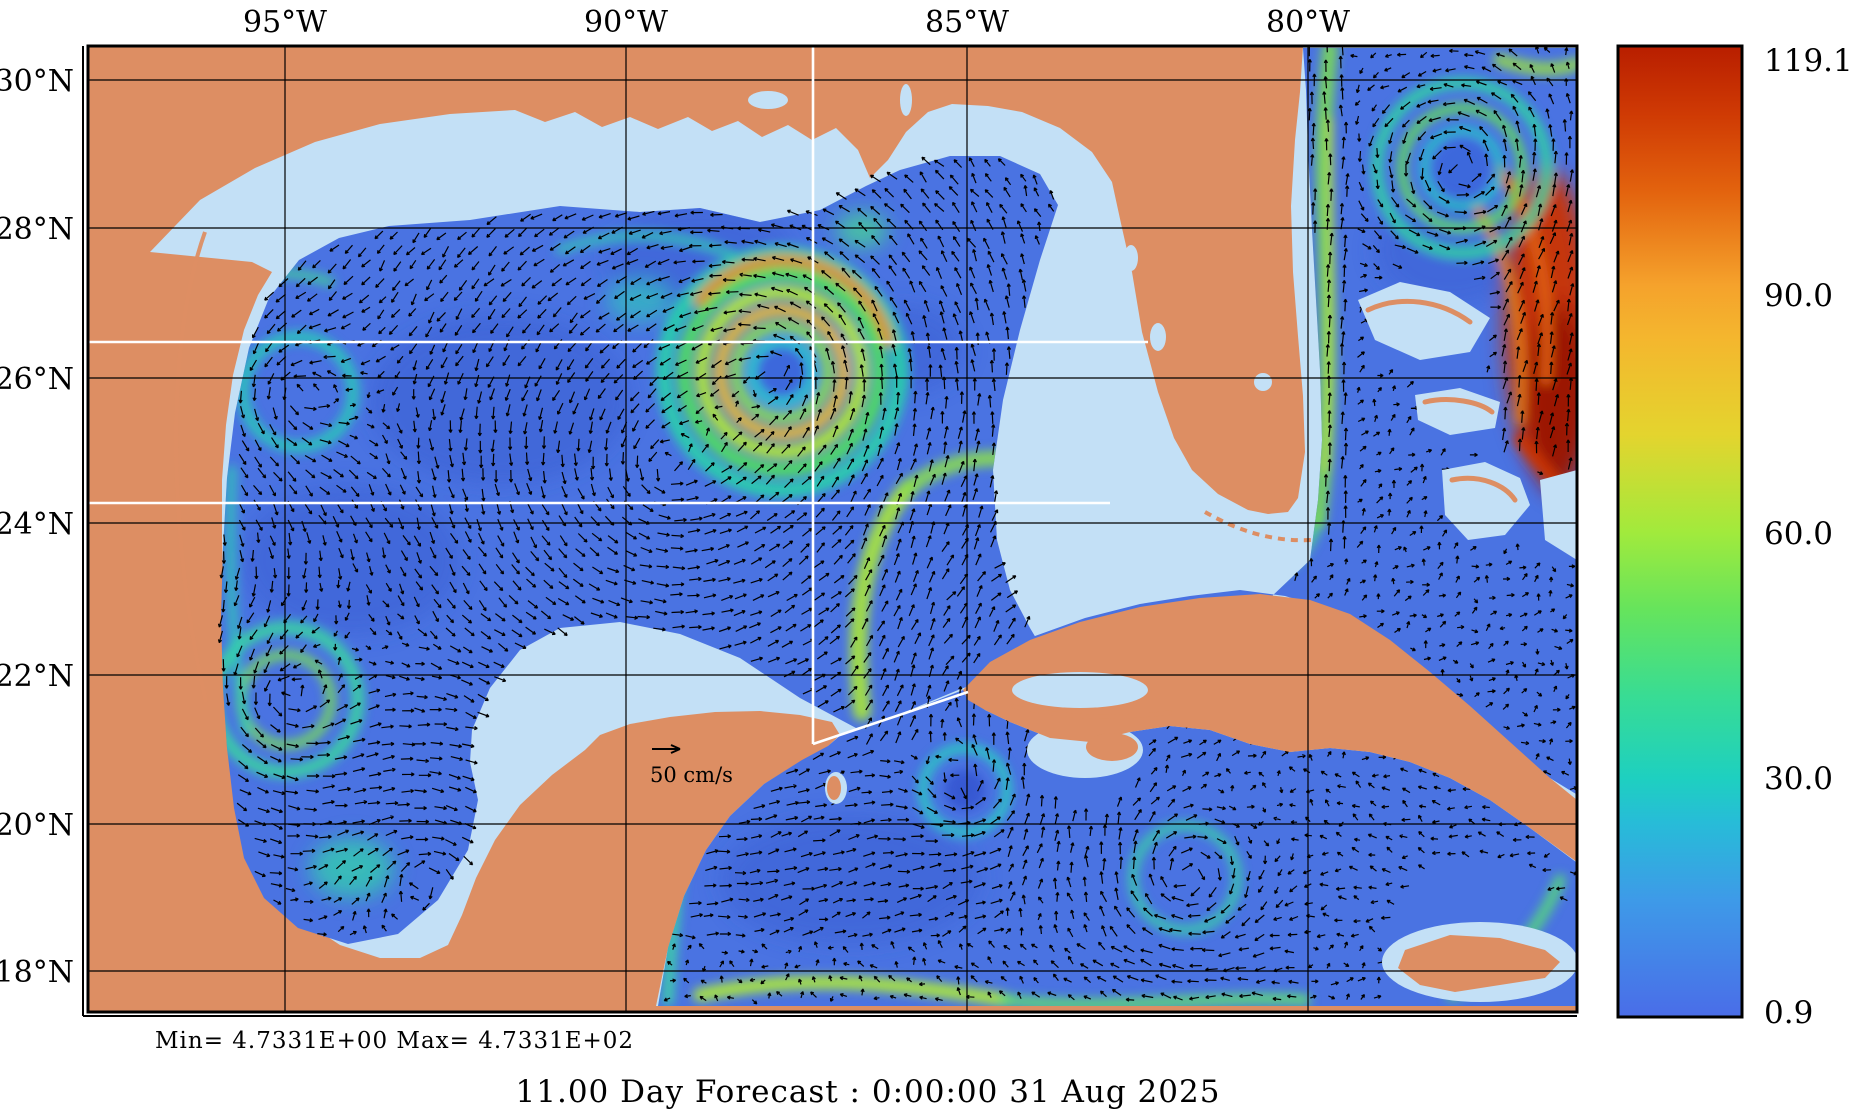  What do you see at coordinates (1808, 61) in the screenshot?
I see `colorbar-tick-label: 119.1` at bounding box center [1808, 61].